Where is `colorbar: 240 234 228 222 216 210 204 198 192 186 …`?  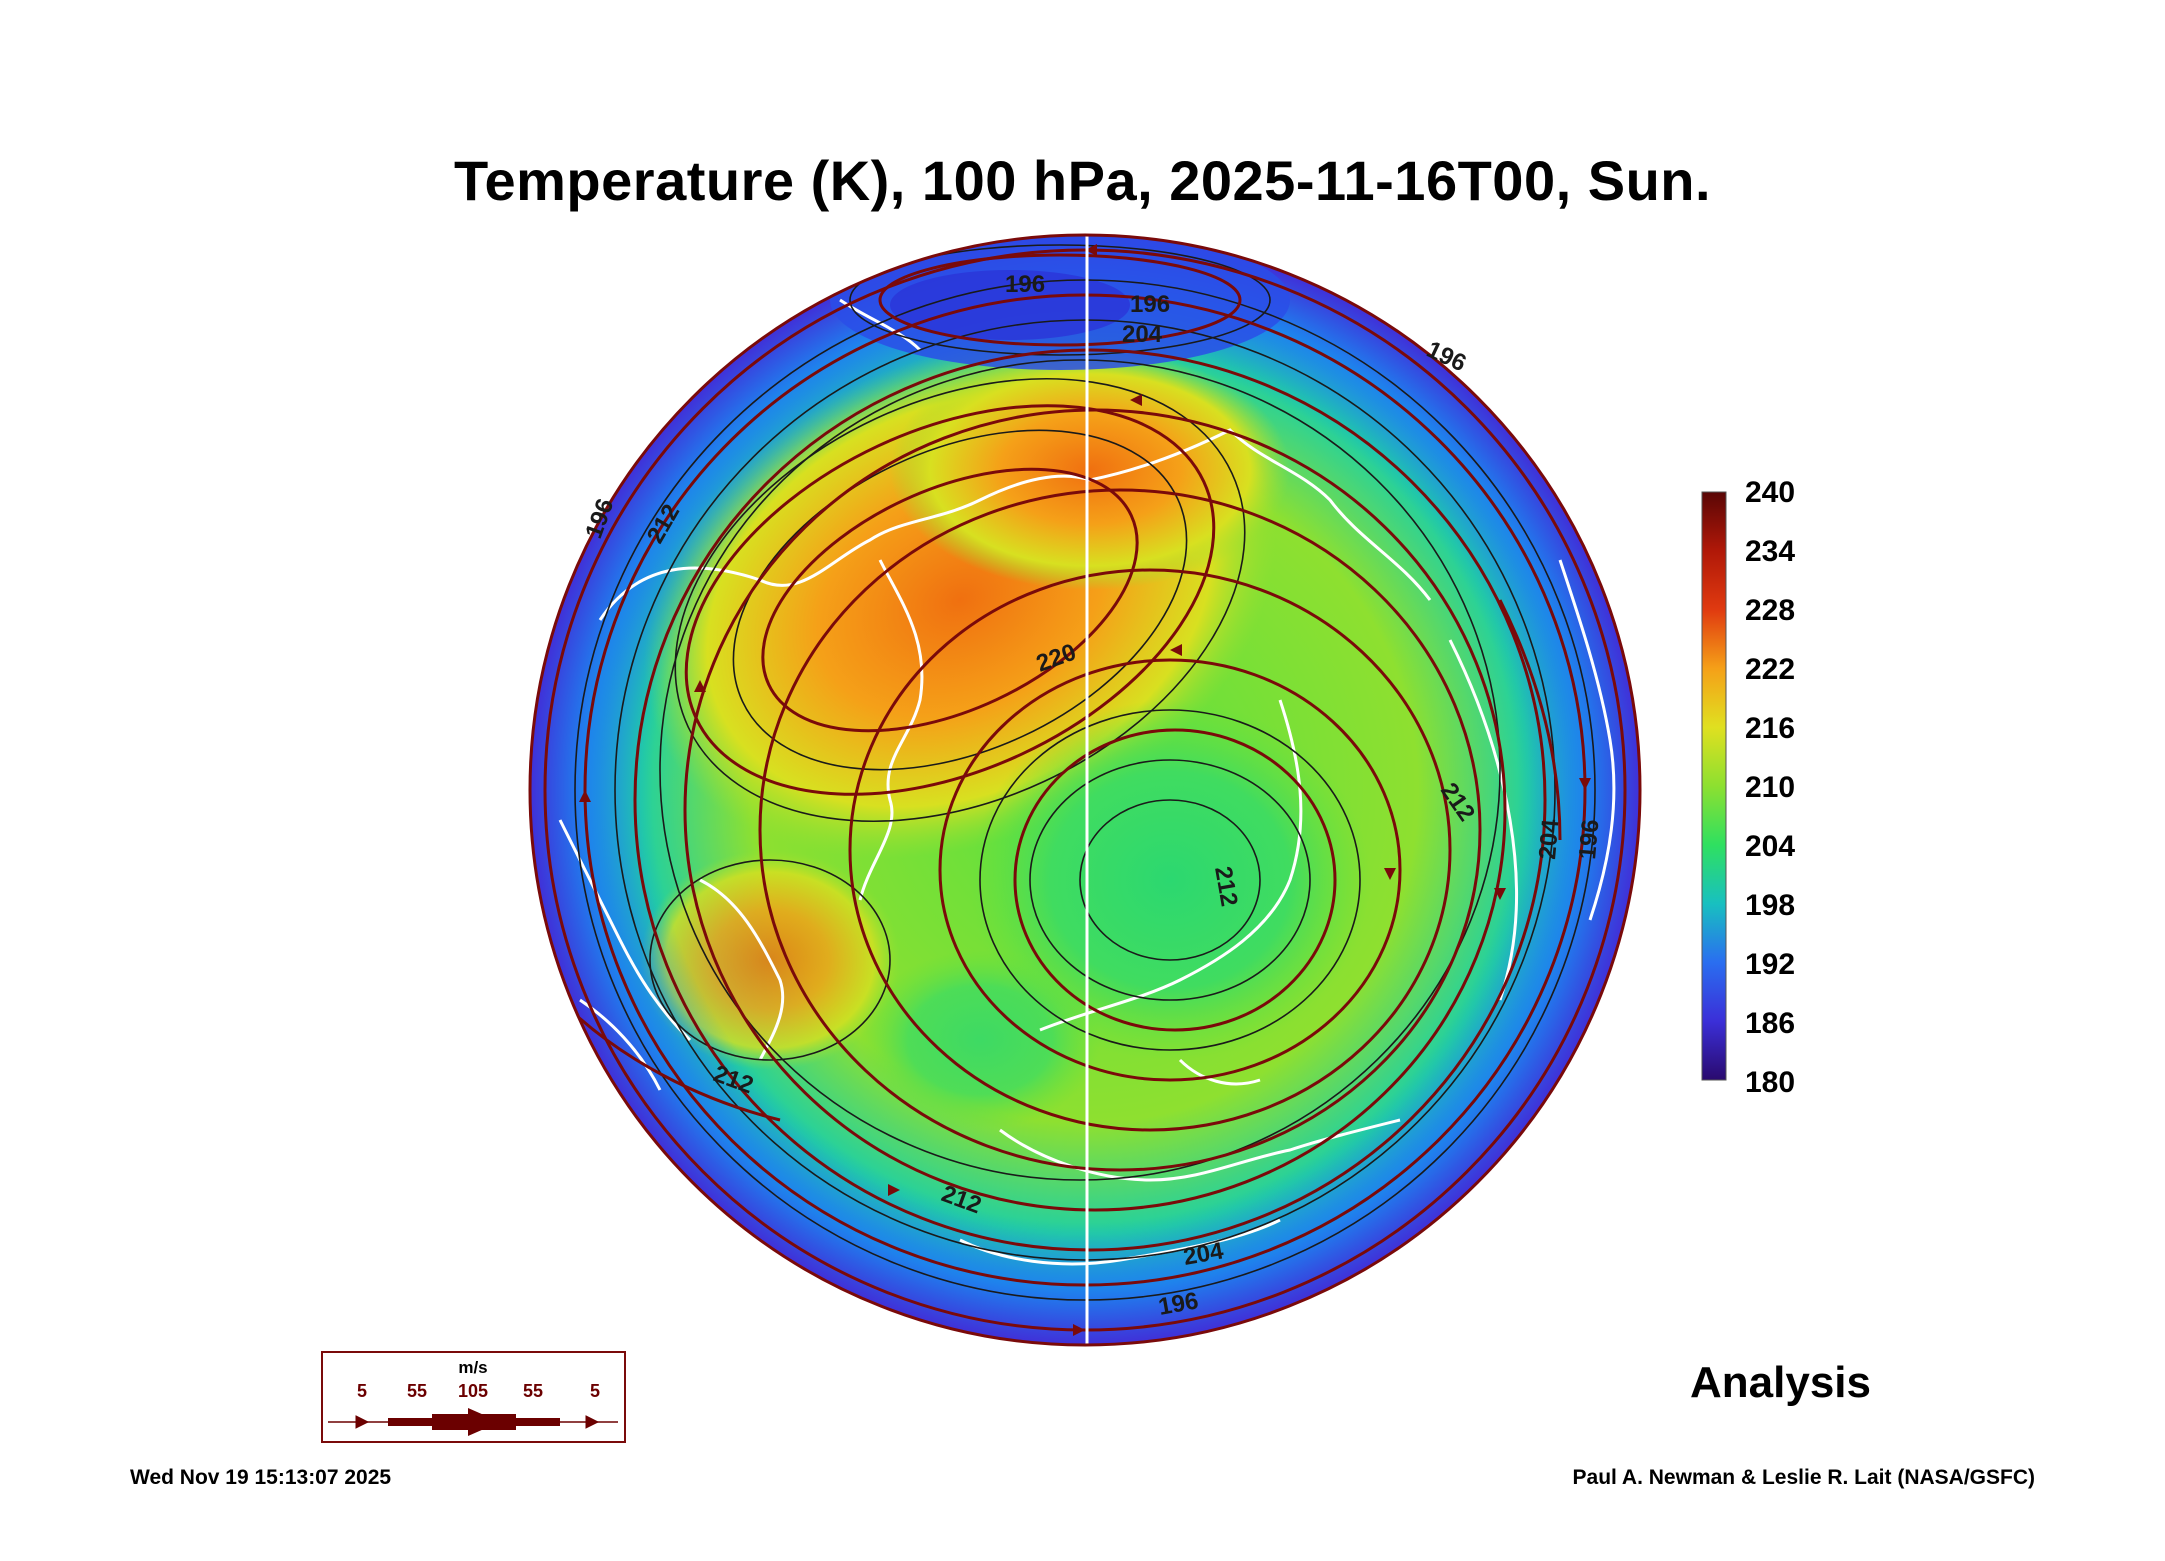 colorbar: 240 234 228 222 216 210 204 198 192 186 … is located at coordinates (1748, 787).